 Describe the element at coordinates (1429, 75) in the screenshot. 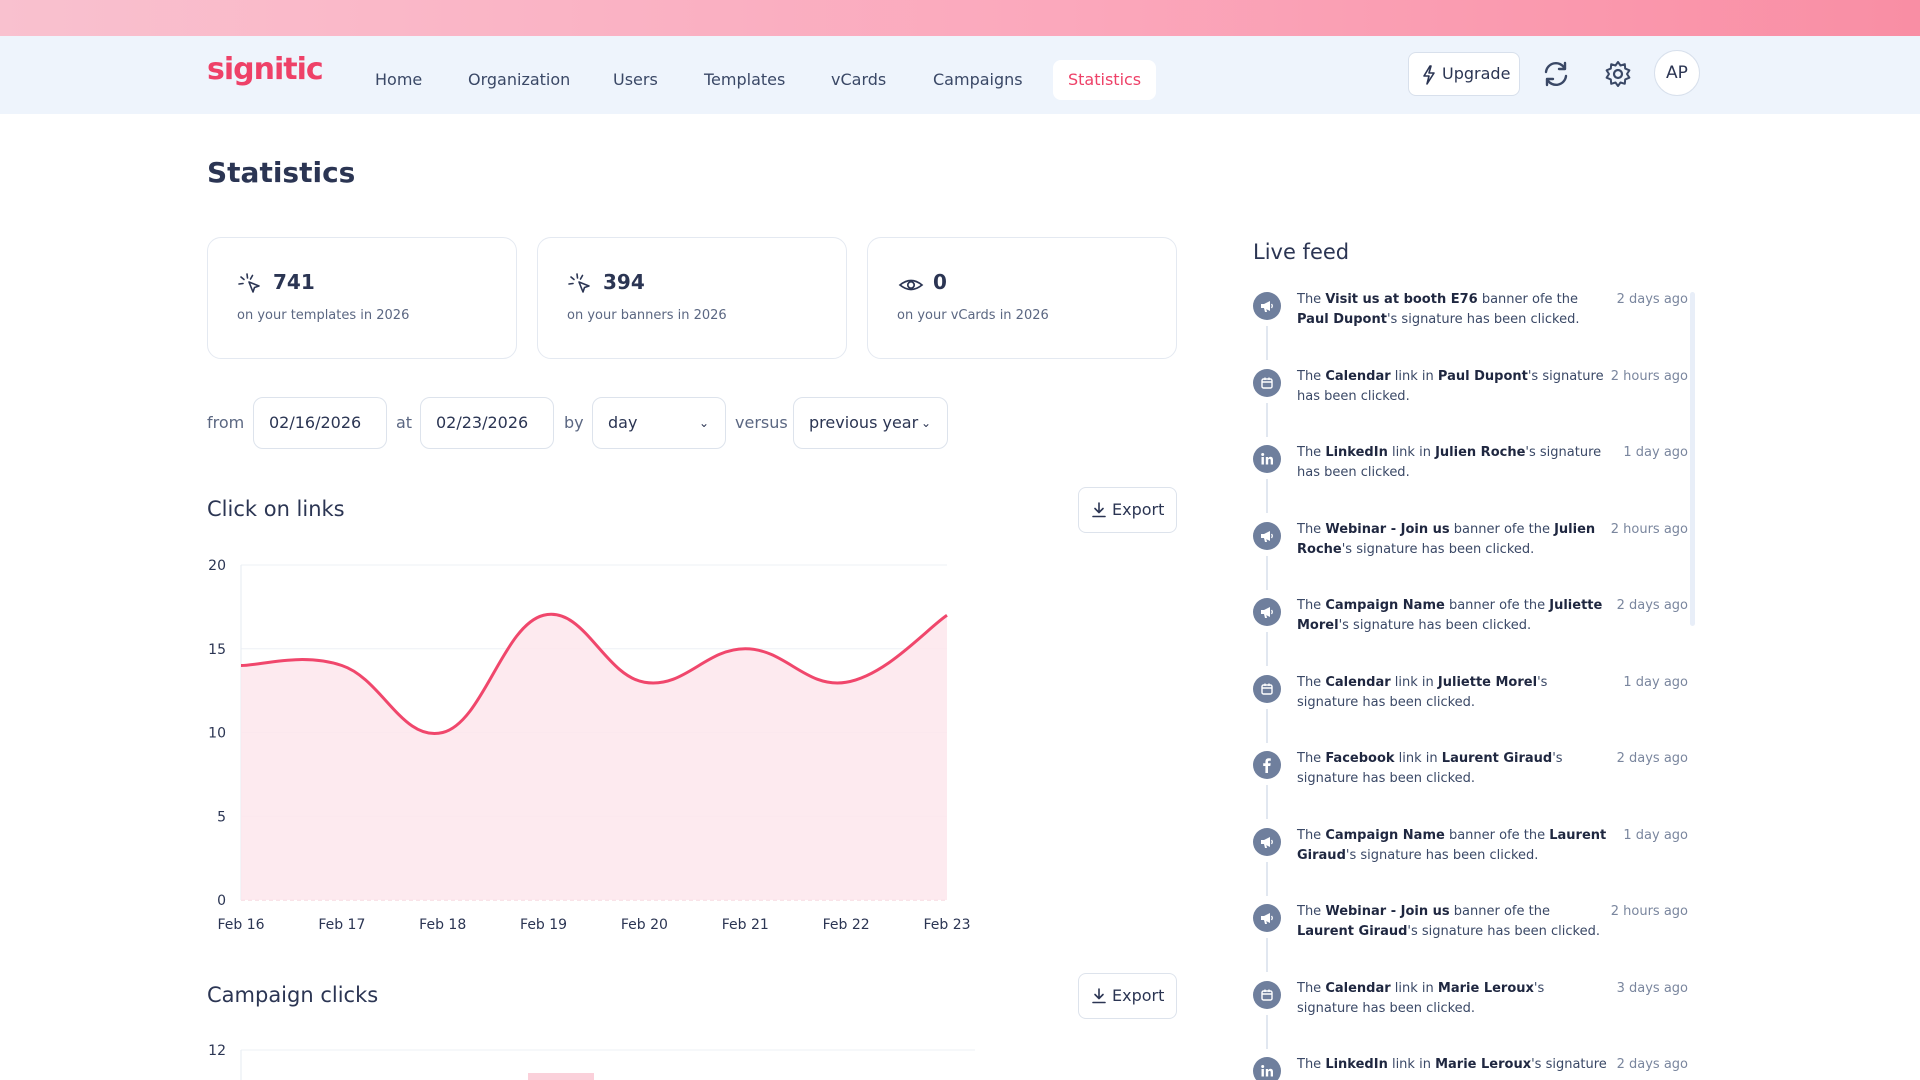

I see `lightning-icon` at that location.